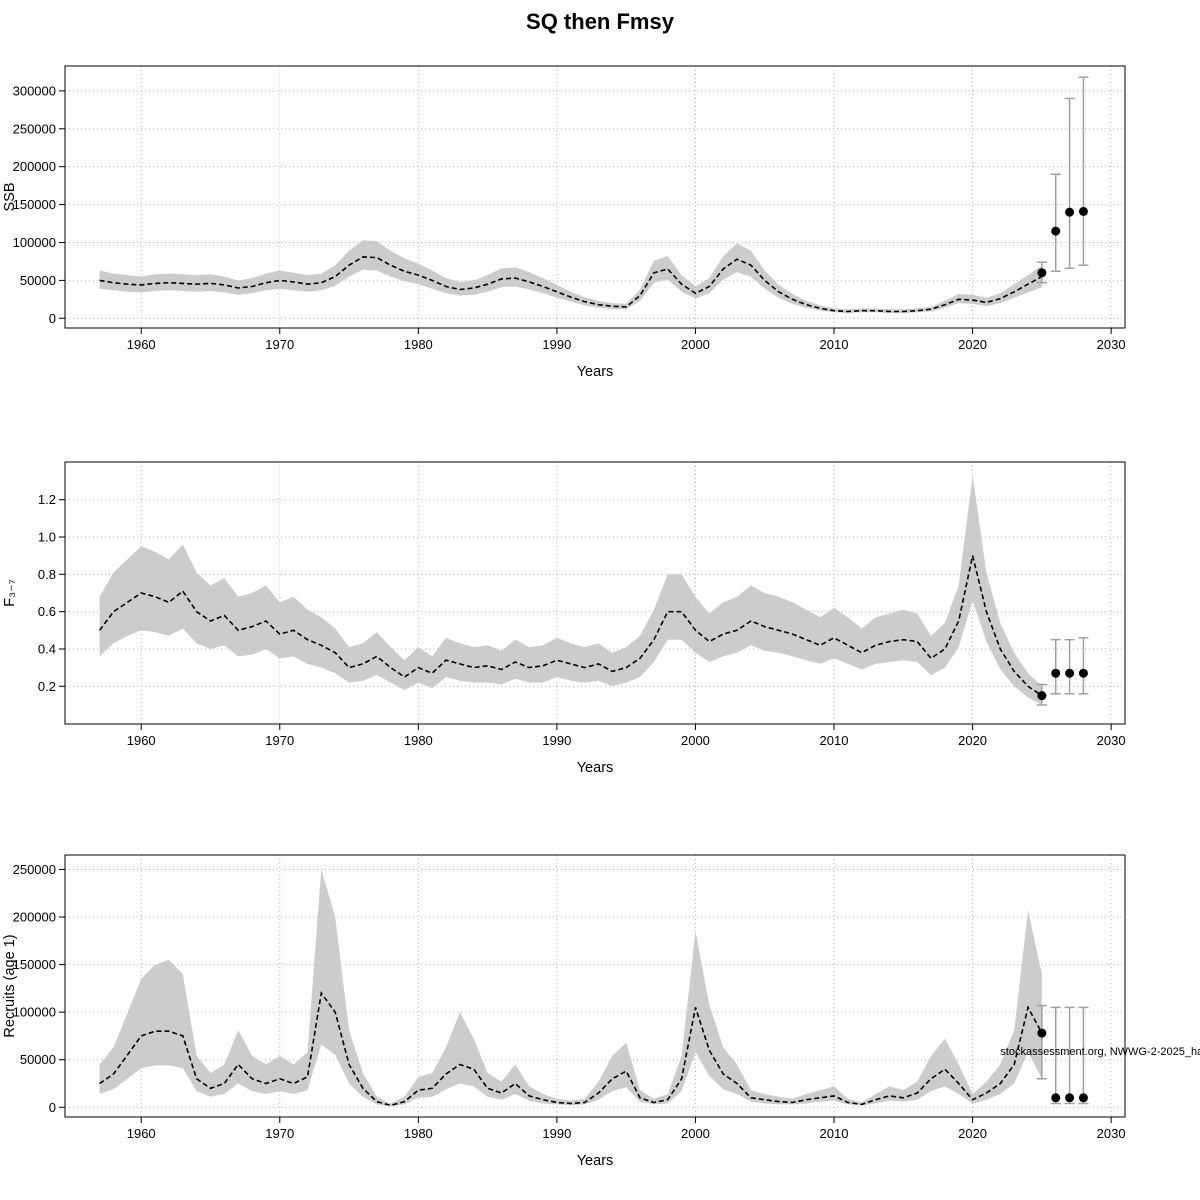  What do you see at coordinates (47, 686) in the screenshot?
I see `svg-text: 0.2` at bounding box center [47, 686].